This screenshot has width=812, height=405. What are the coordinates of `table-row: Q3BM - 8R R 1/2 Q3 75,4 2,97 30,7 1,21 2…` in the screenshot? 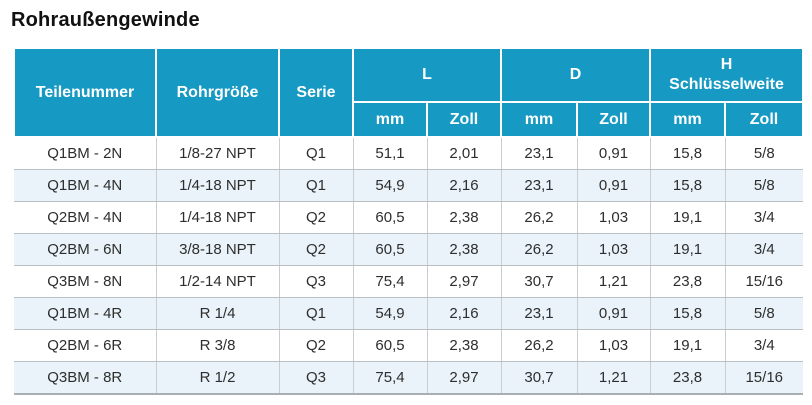 It's located at (408, 378).